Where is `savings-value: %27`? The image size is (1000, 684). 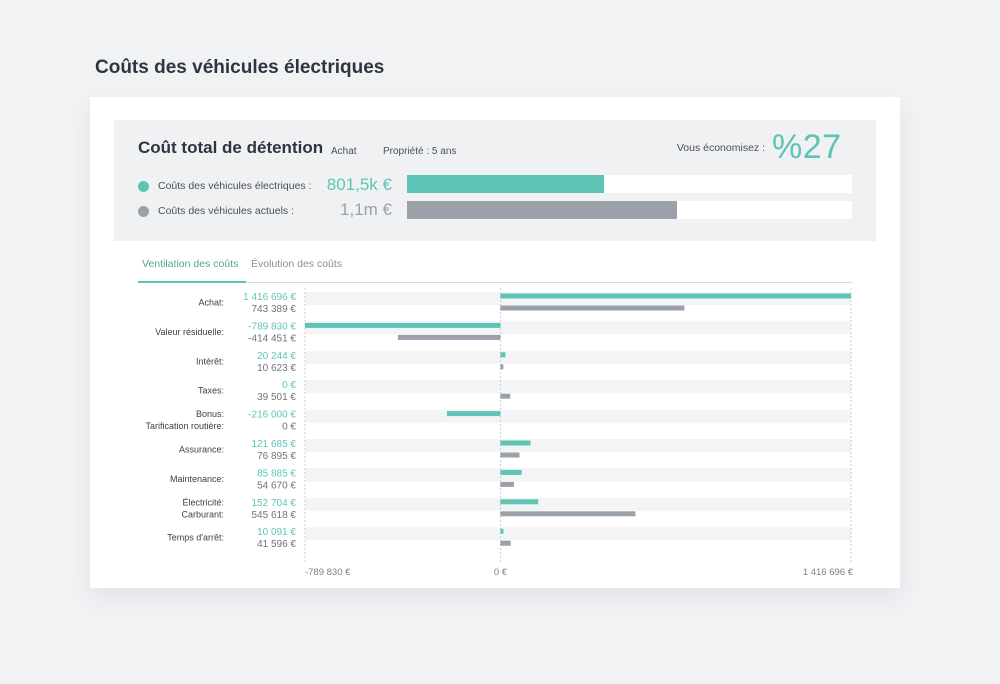 savings-value: %27 is located at coordinates (807, 147).